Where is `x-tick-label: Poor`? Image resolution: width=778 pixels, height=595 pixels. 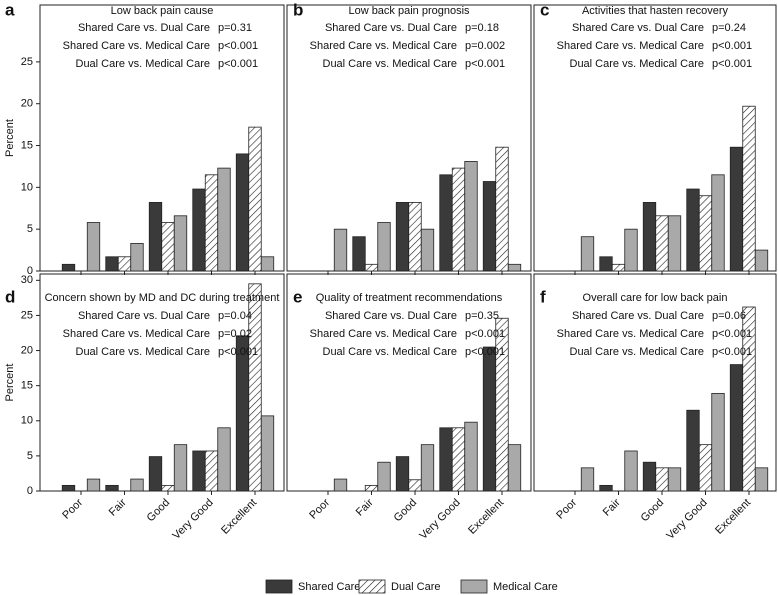
x-tick-label: Poor is located at coordinates (566, 508).